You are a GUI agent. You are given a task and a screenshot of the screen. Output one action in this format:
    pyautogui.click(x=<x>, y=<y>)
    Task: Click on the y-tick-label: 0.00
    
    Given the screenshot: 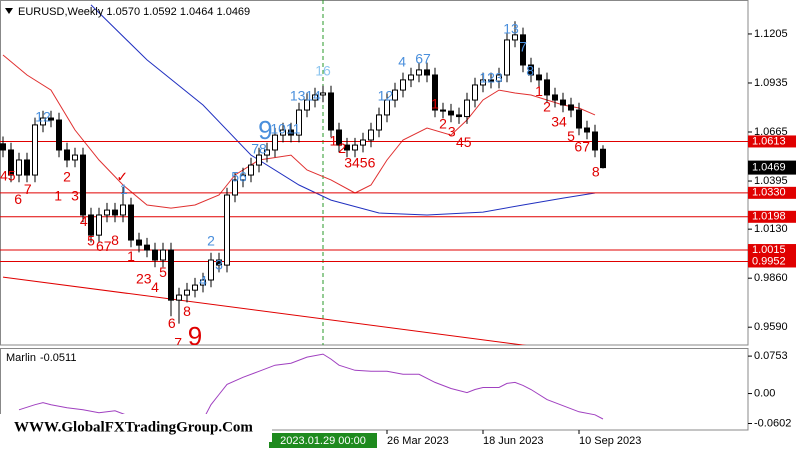 What is the action you would take?
    pyautogui.click(x=764, y=393)
    